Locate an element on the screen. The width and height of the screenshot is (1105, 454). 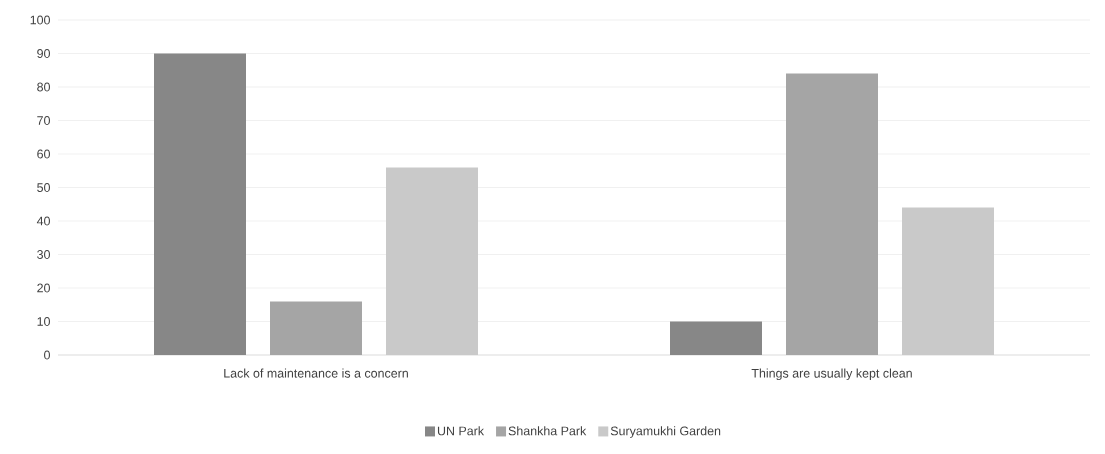
y-tick-label: 40 is located at coordinates (43, 221).